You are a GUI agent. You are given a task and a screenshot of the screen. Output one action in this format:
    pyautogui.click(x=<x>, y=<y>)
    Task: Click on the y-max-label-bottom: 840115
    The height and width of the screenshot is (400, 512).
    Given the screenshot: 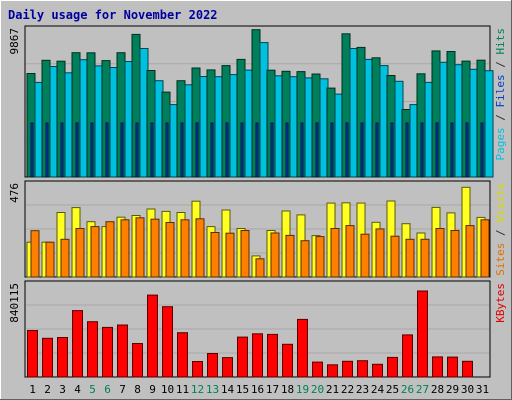 What is the action you would take?
    pyautogui.click(x=14, y=303)
    